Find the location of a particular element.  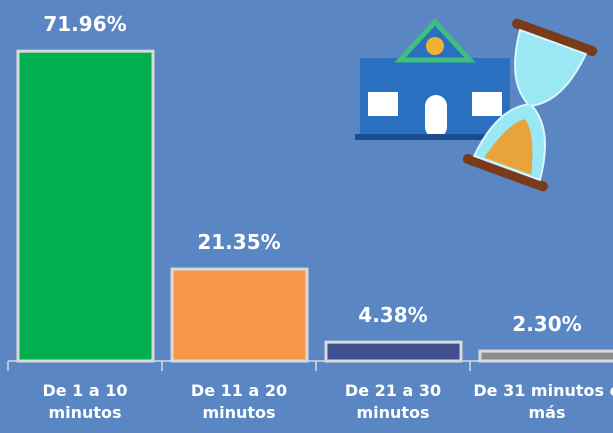

value-label: 2.30% is located at coordinates (546, 324).